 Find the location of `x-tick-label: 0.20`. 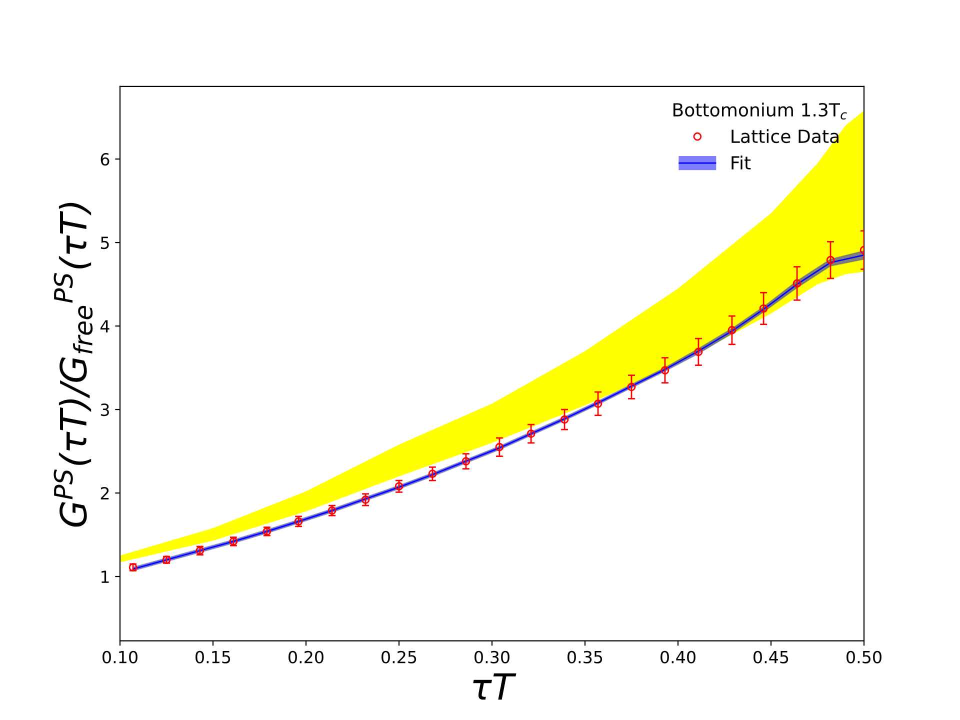

x-tick-label: 0.20 is located at coordinates (306, 657).